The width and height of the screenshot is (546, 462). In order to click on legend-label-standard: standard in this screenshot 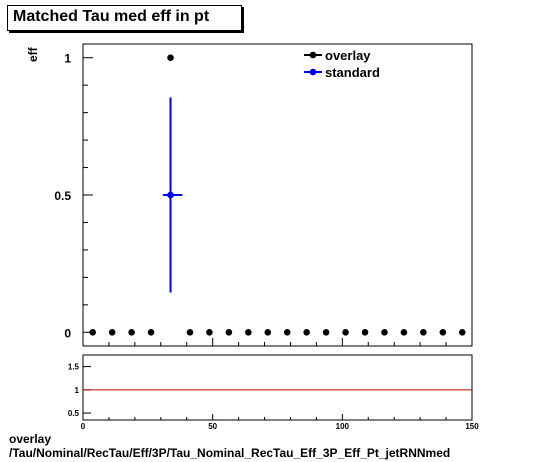, I will do `click(352, 72)`.